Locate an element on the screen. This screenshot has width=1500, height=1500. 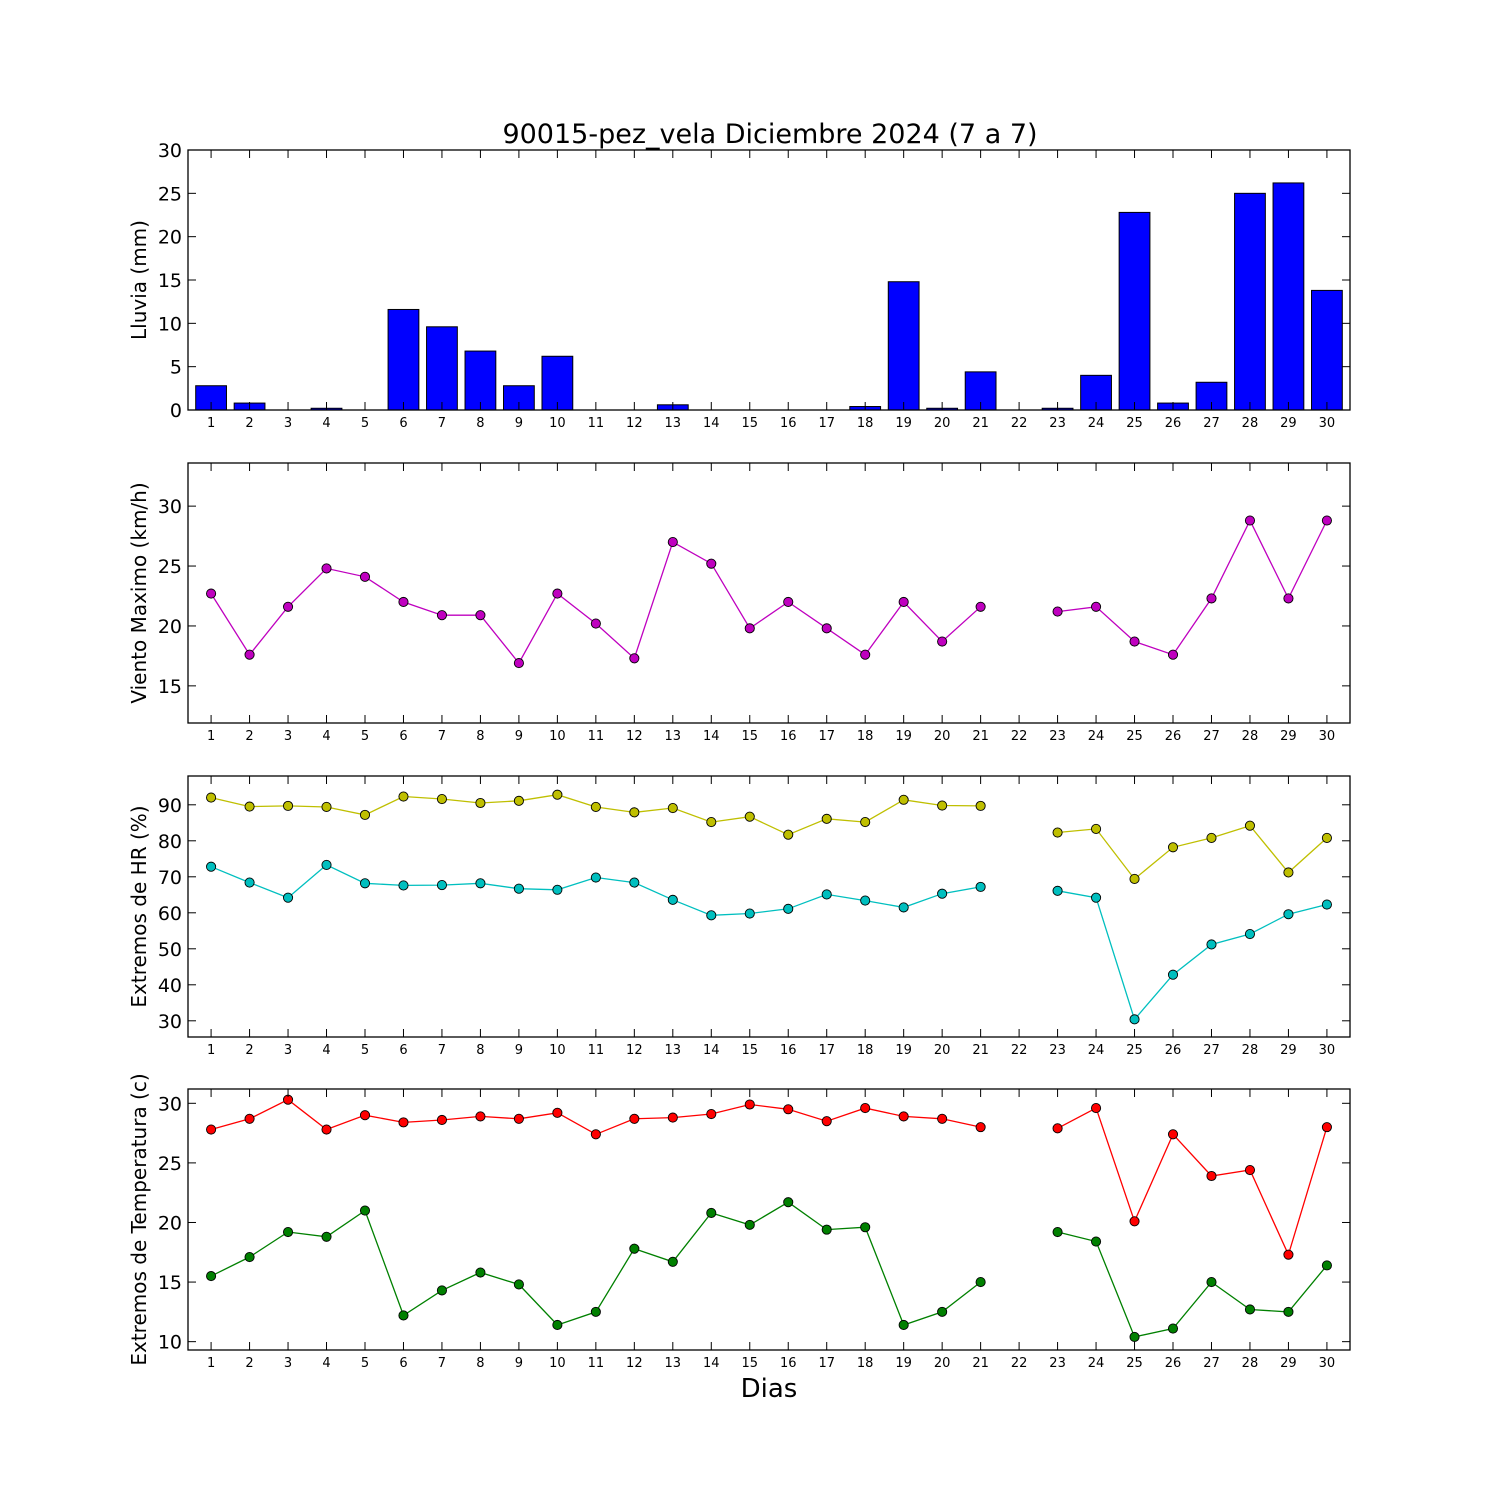
x-tick-label: 25 is located at coordinates (1134, 423).